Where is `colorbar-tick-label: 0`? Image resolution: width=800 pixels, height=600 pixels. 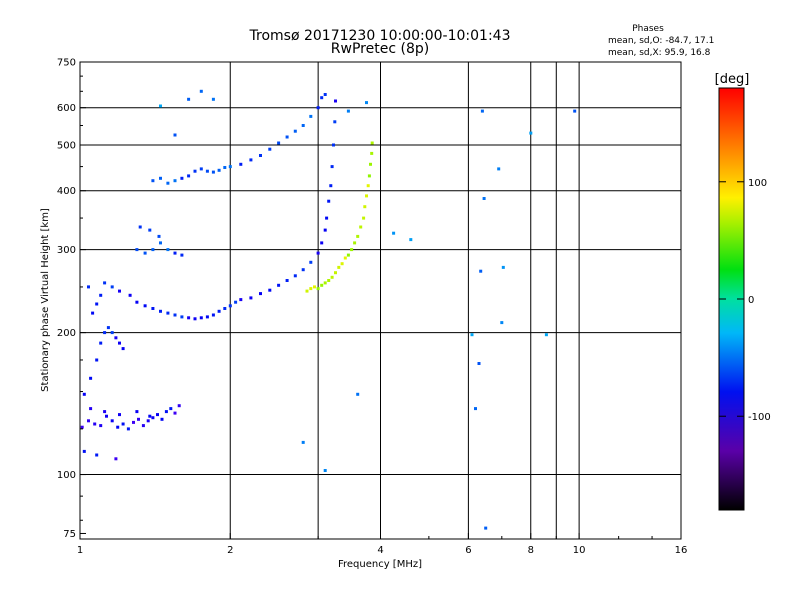 colorbar-tick-label: 0 is located at coordinates (751, 300).